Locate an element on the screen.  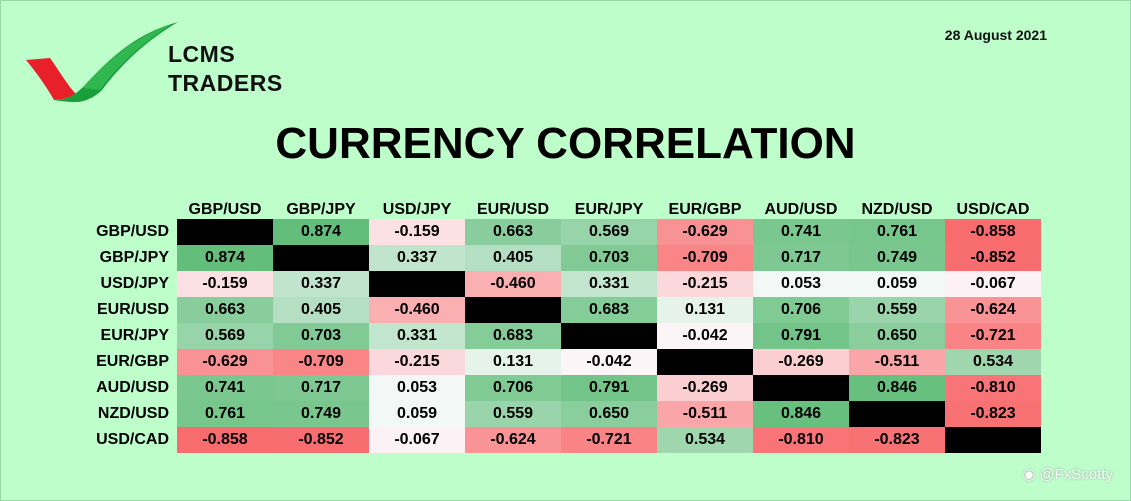
correlation-cell: 0.053 is located at coordinates (417, 388).